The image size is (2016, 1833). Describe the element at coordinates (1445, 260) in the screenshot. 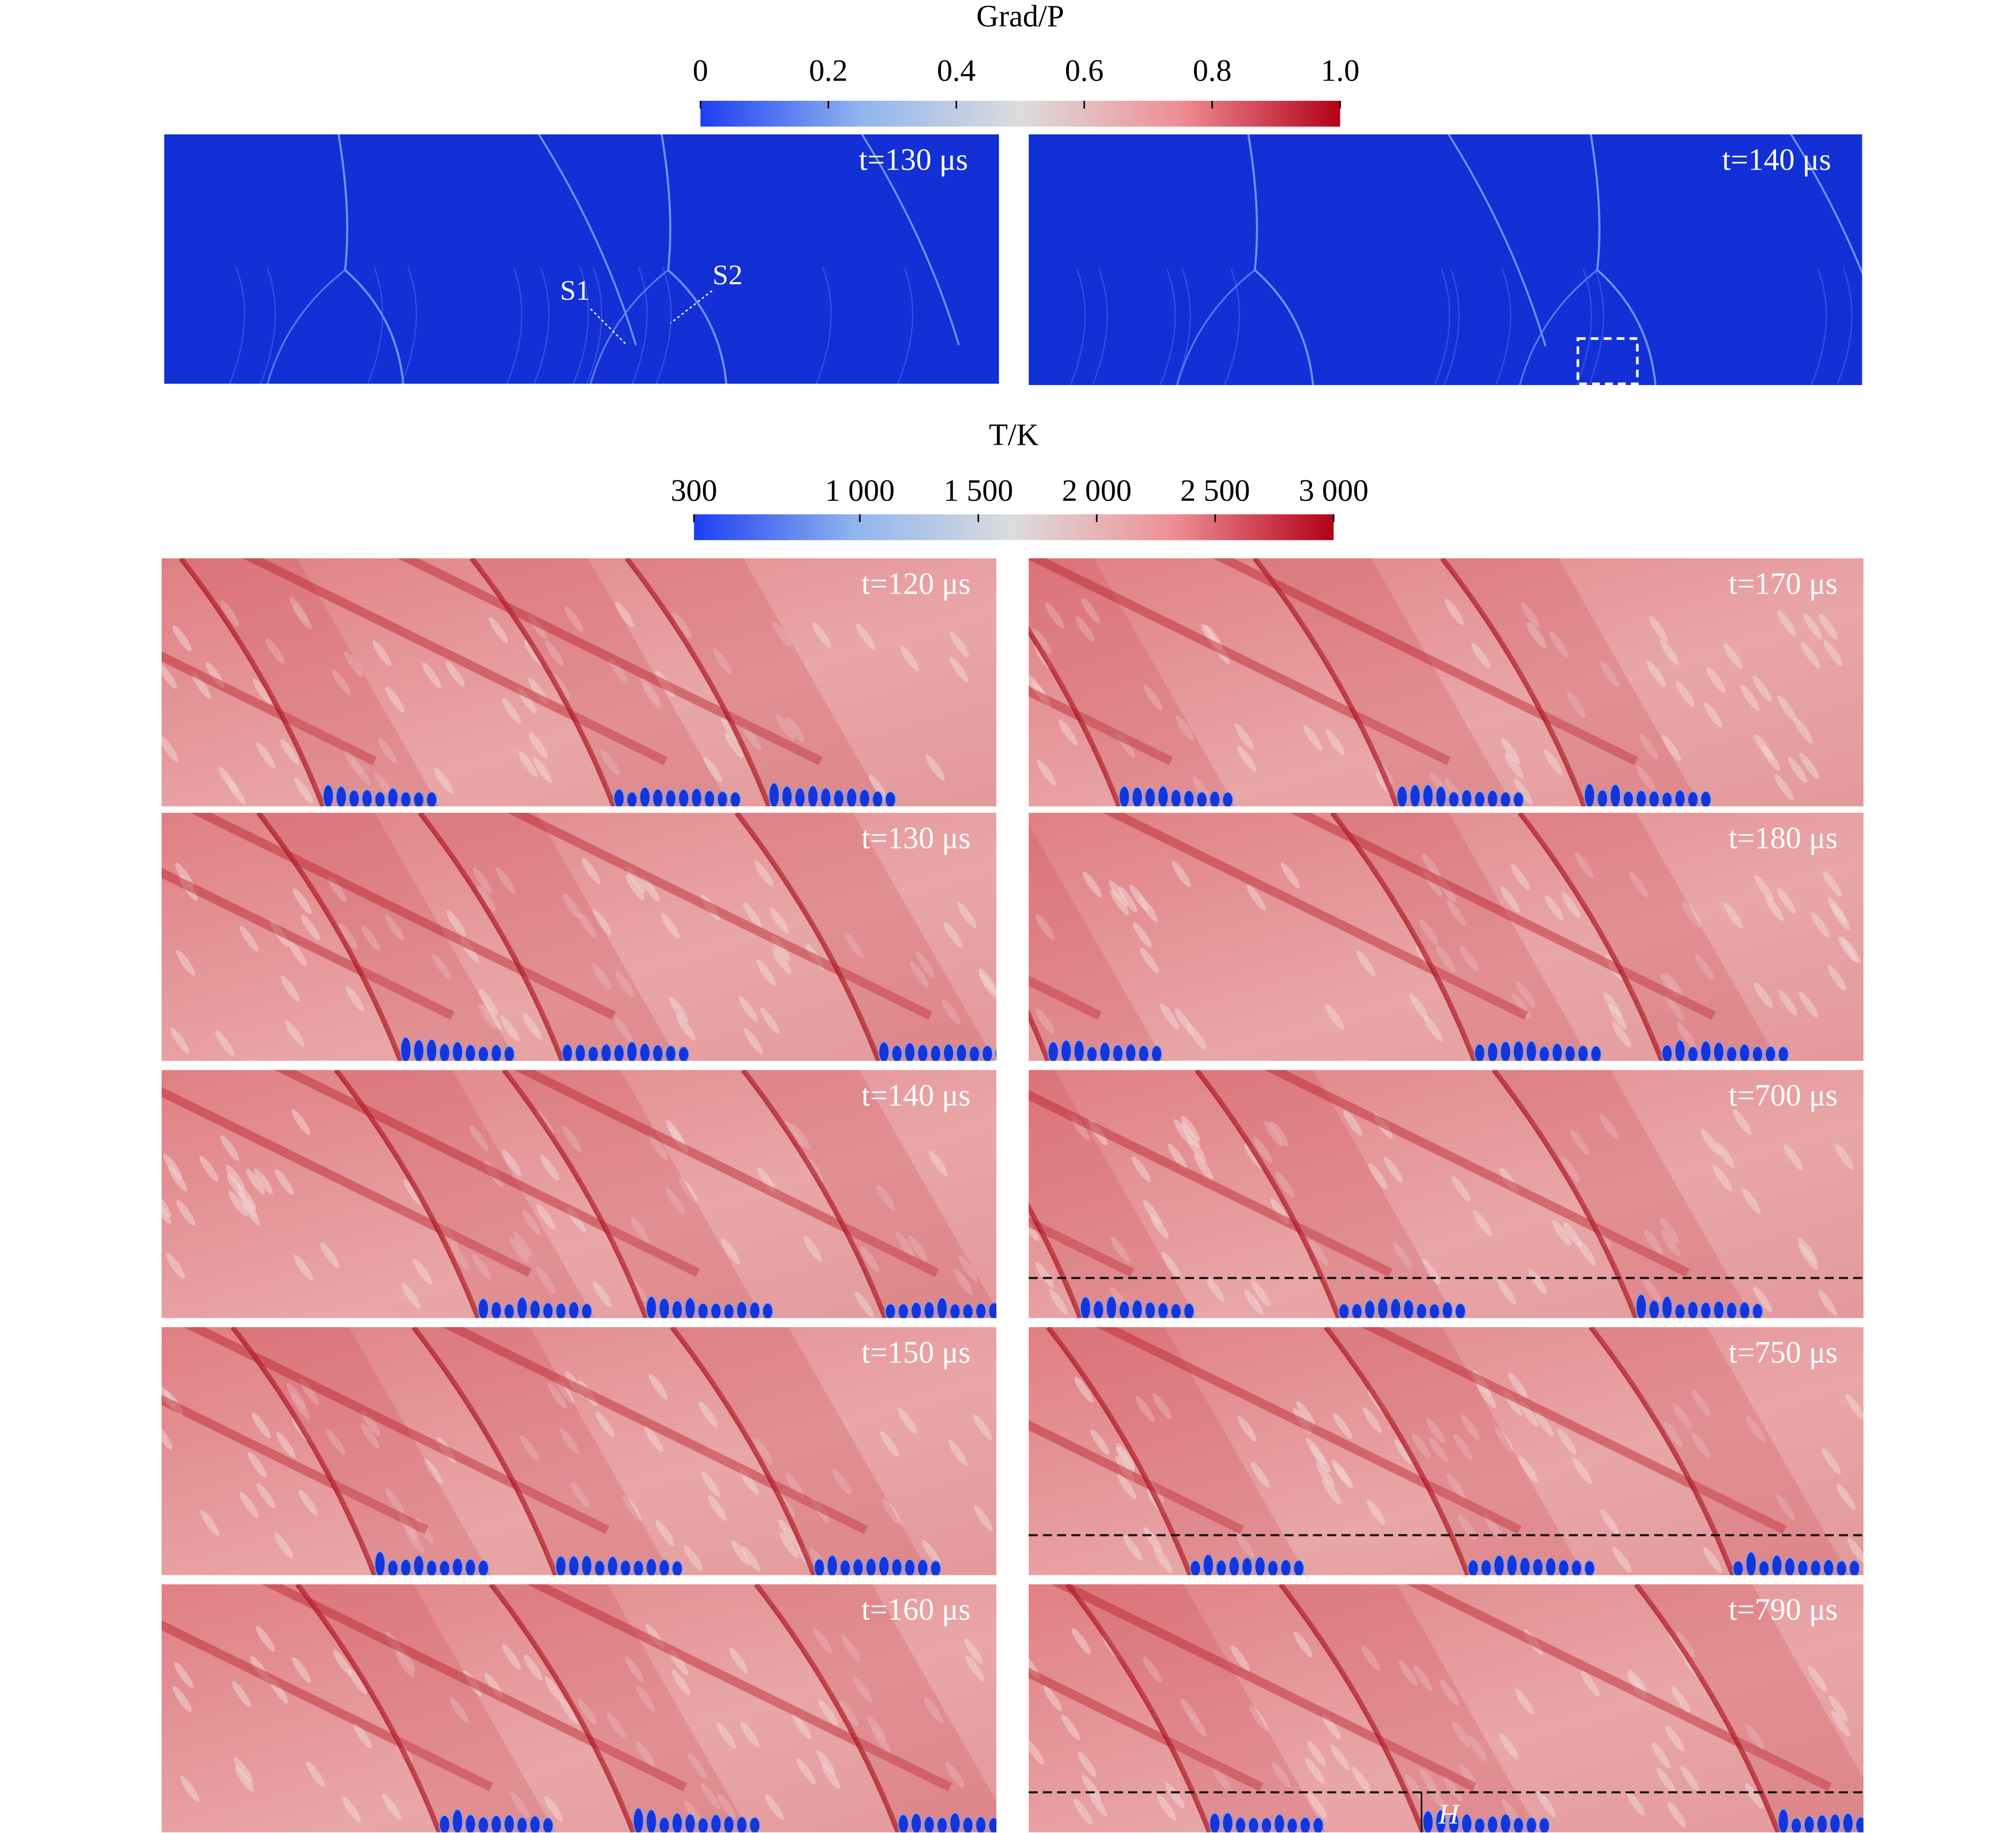

I see `panel-background` at that location.